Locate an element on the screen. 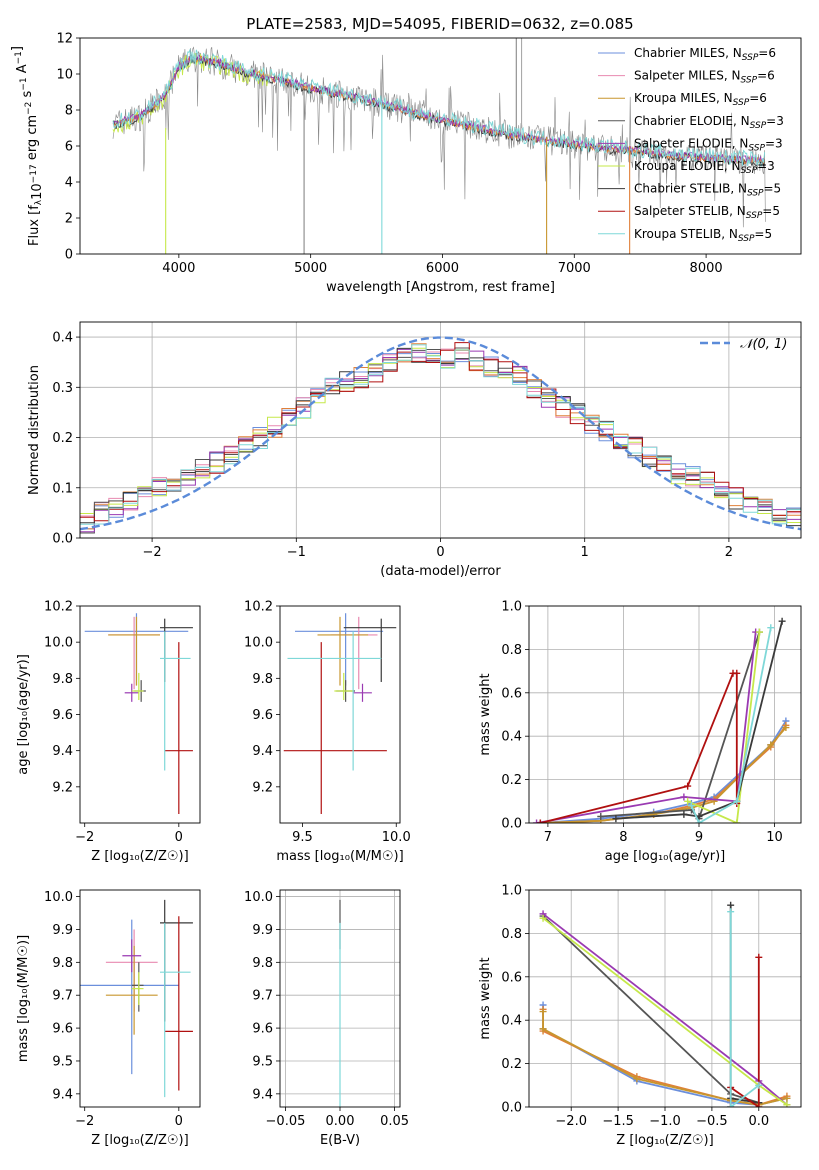  y-tick-label: 0.6 is located at coordinates (511, 693).